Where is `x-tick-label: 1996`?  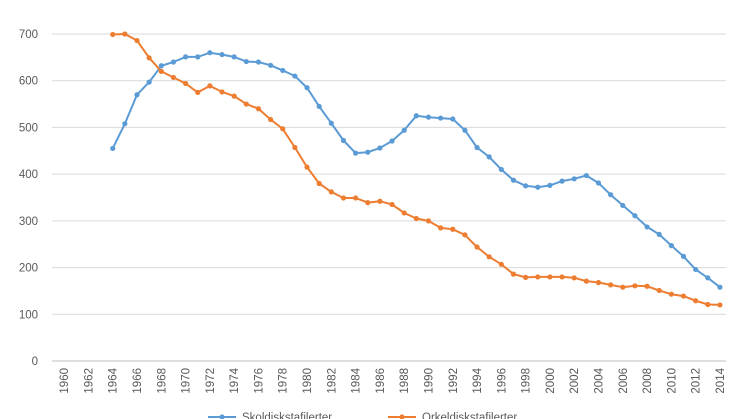
x-tick-label: 1996 is located at coordinates (502, 381).